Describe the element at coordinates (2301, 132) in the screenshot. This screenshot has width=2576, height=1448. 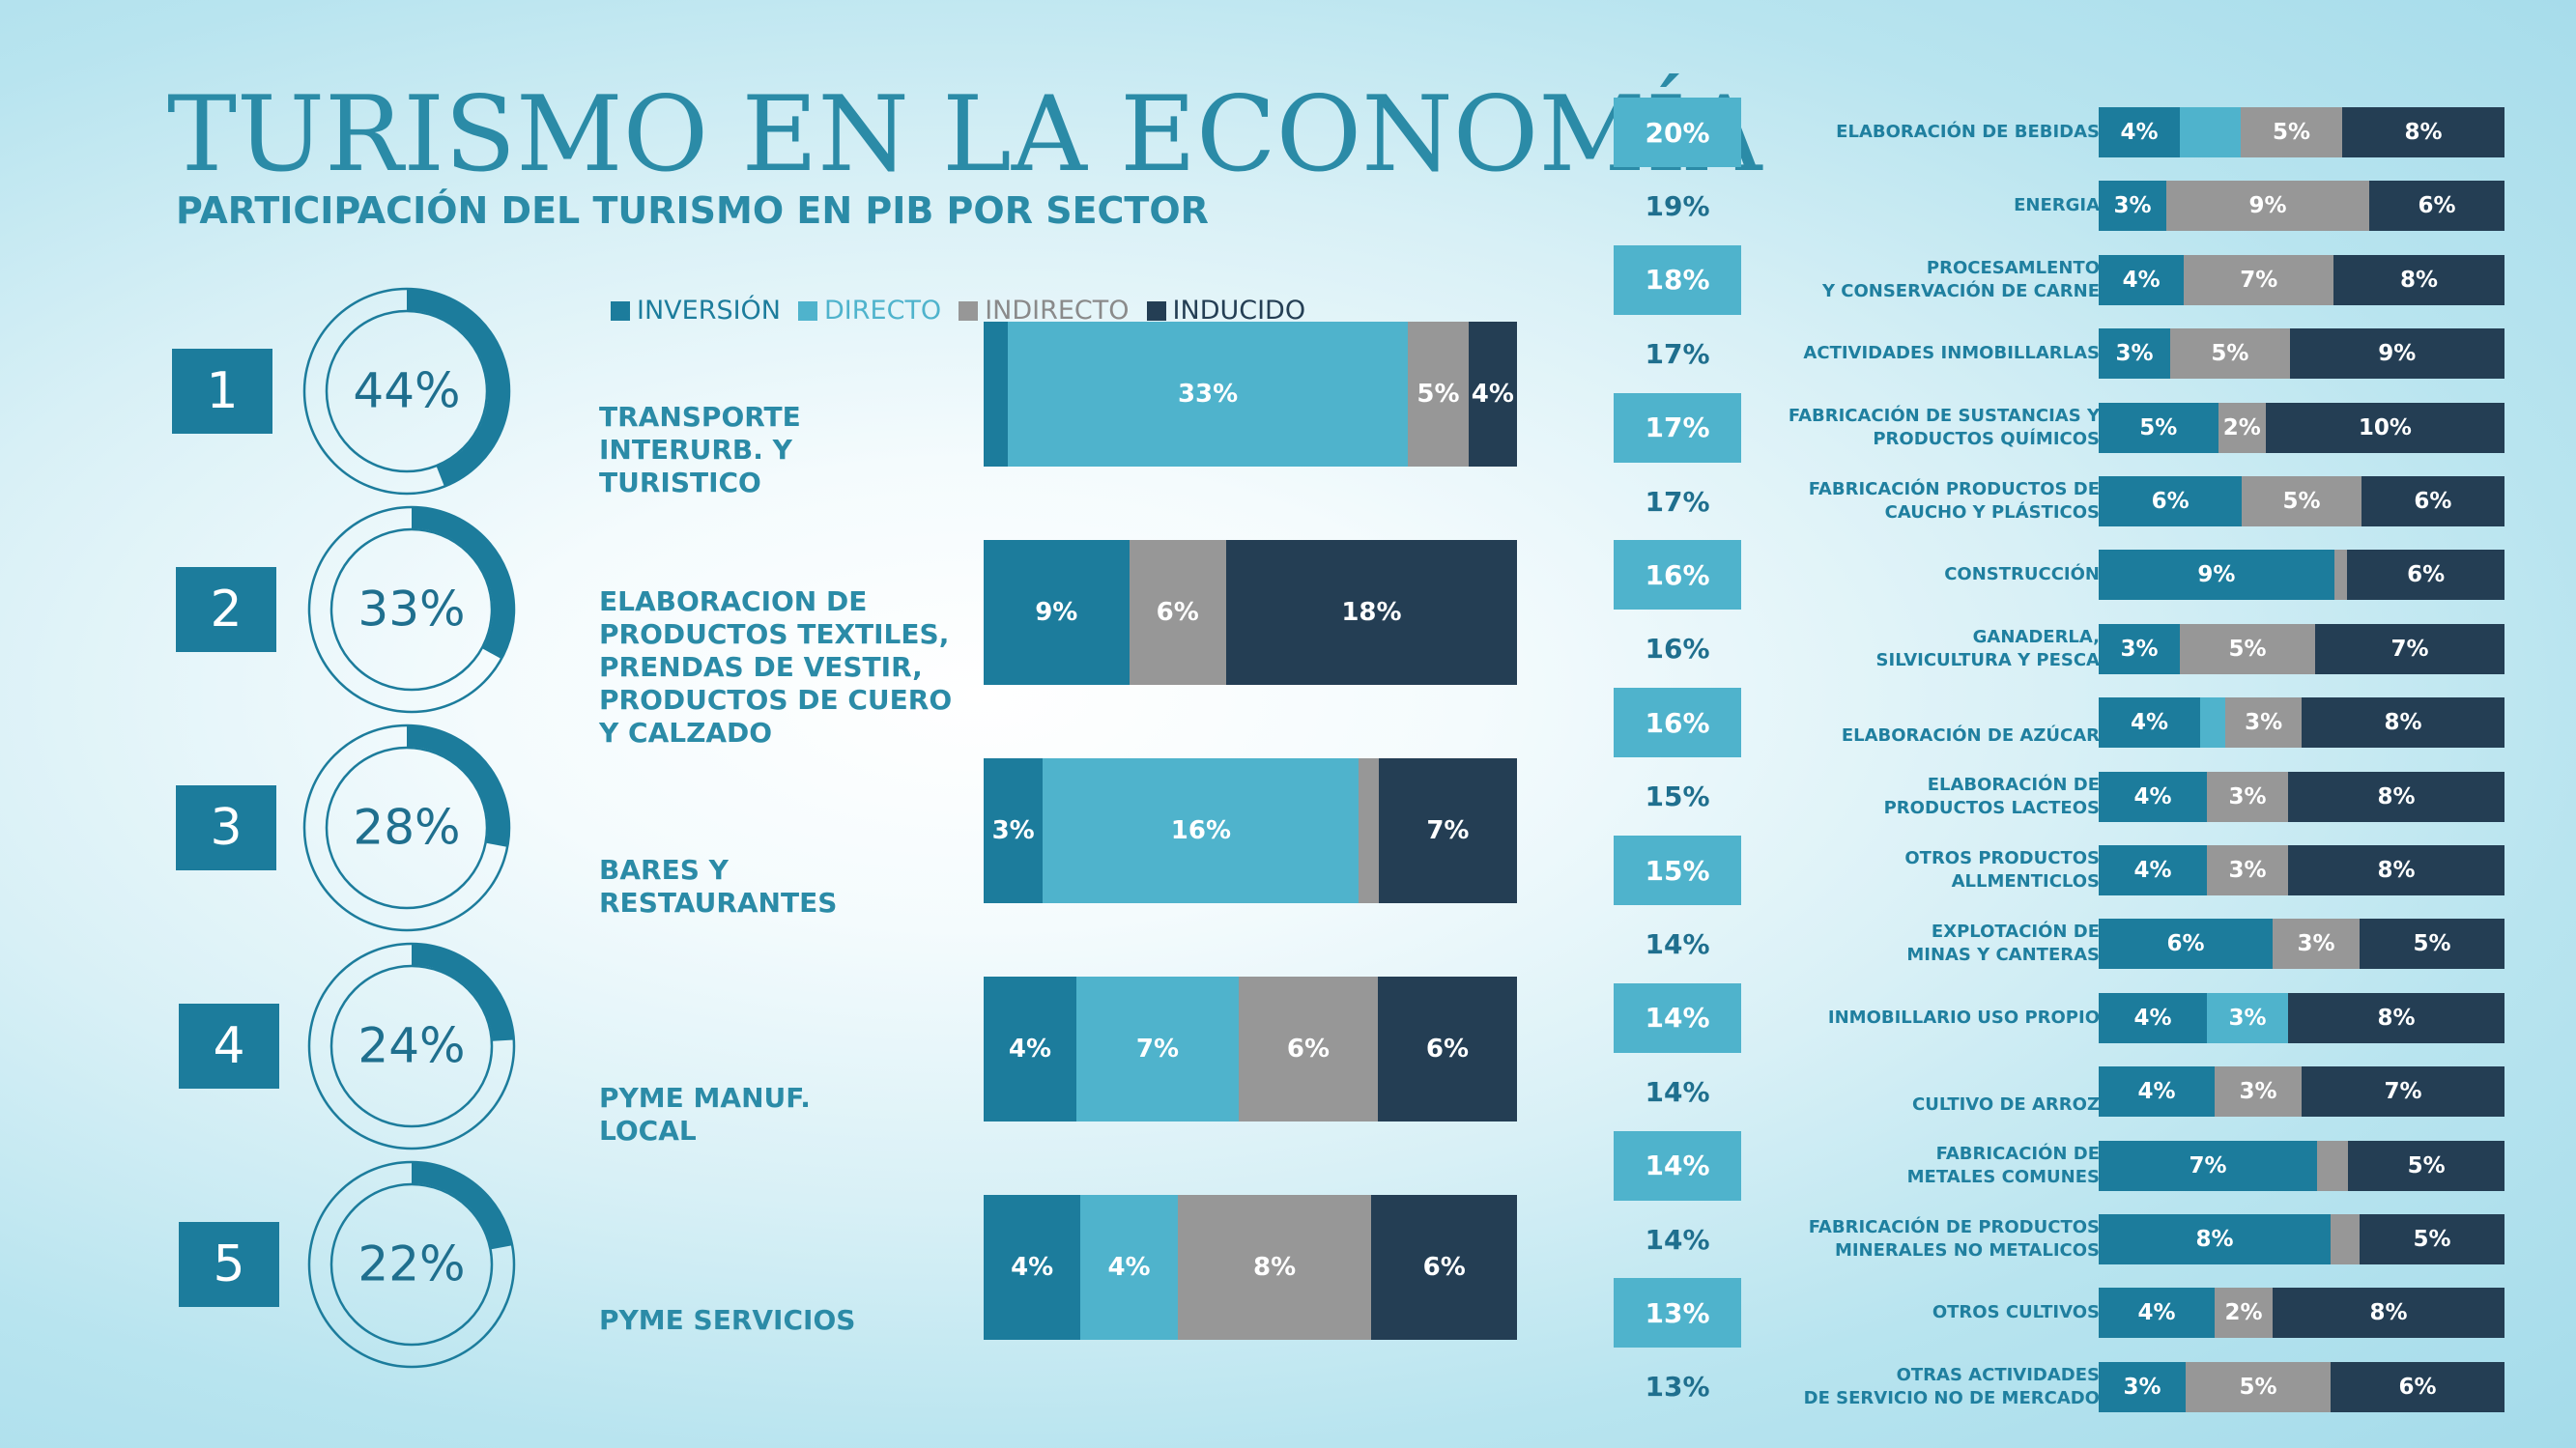
I see `stacked-bar: 4% 5% 8%` at that location.